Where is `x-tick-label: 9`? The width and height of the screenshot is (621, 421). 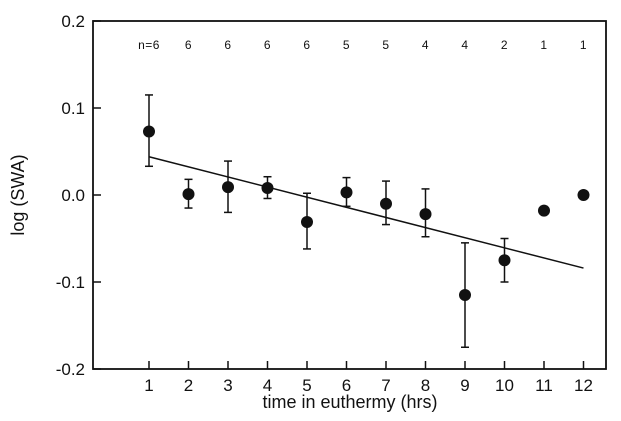
x-tick-label: 9 is located at coordinates (464, 385).